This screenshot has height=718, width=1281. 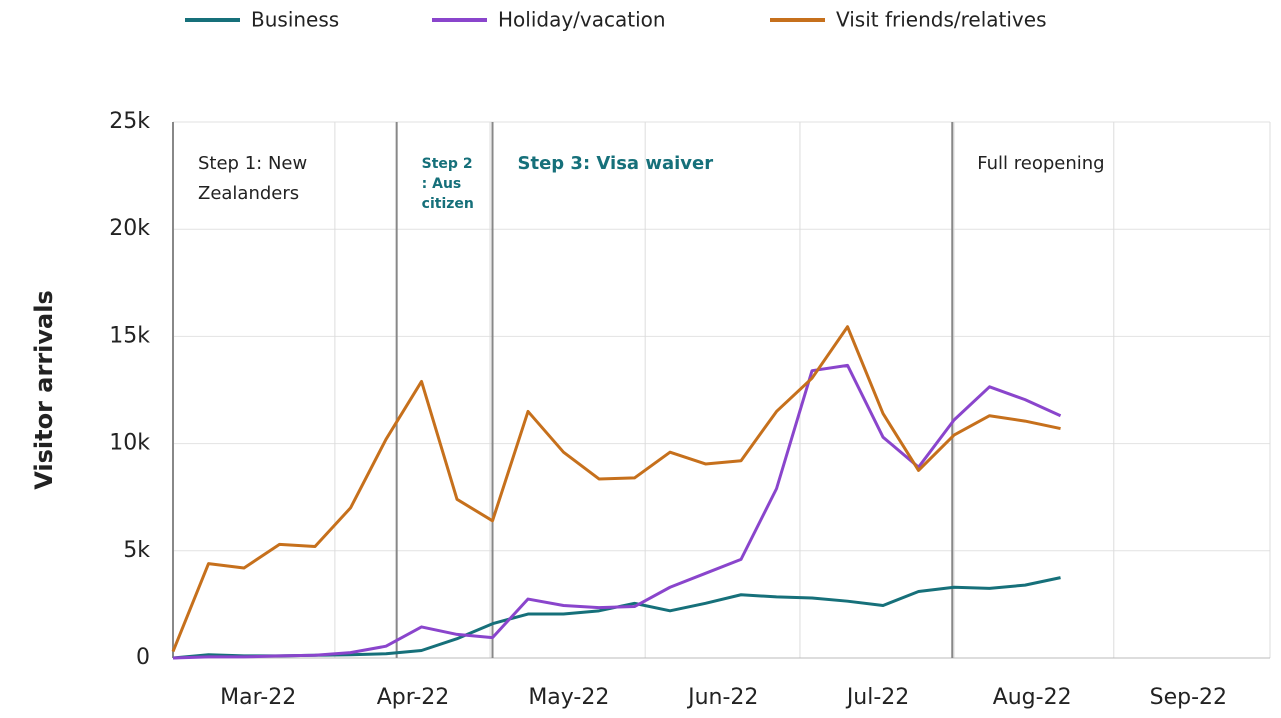 What do you see at coordinates (129, 228) in the screenshot?
I see `y-tick-label: 20k` at bounding box center [129, 228].